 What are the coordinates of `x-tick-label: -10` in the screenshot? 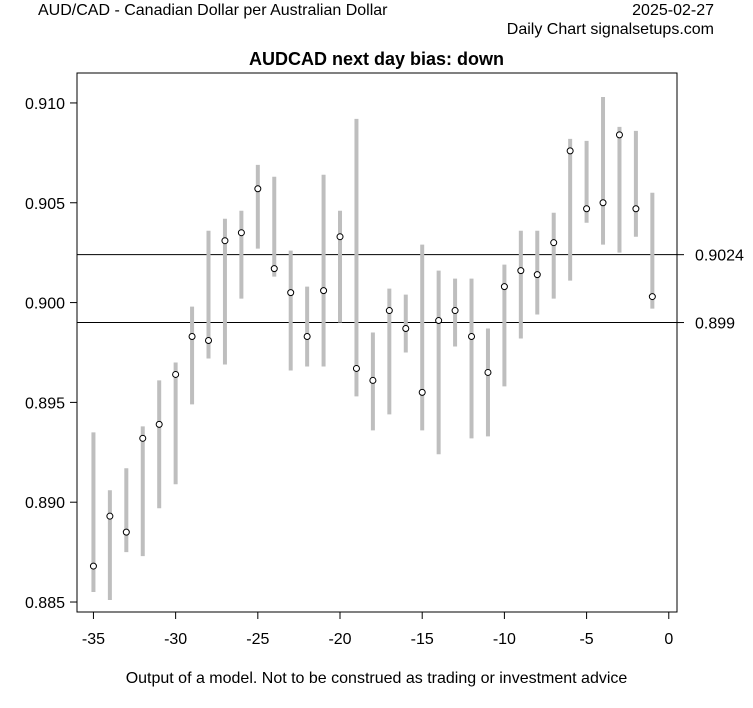 It's located at (504, 639).